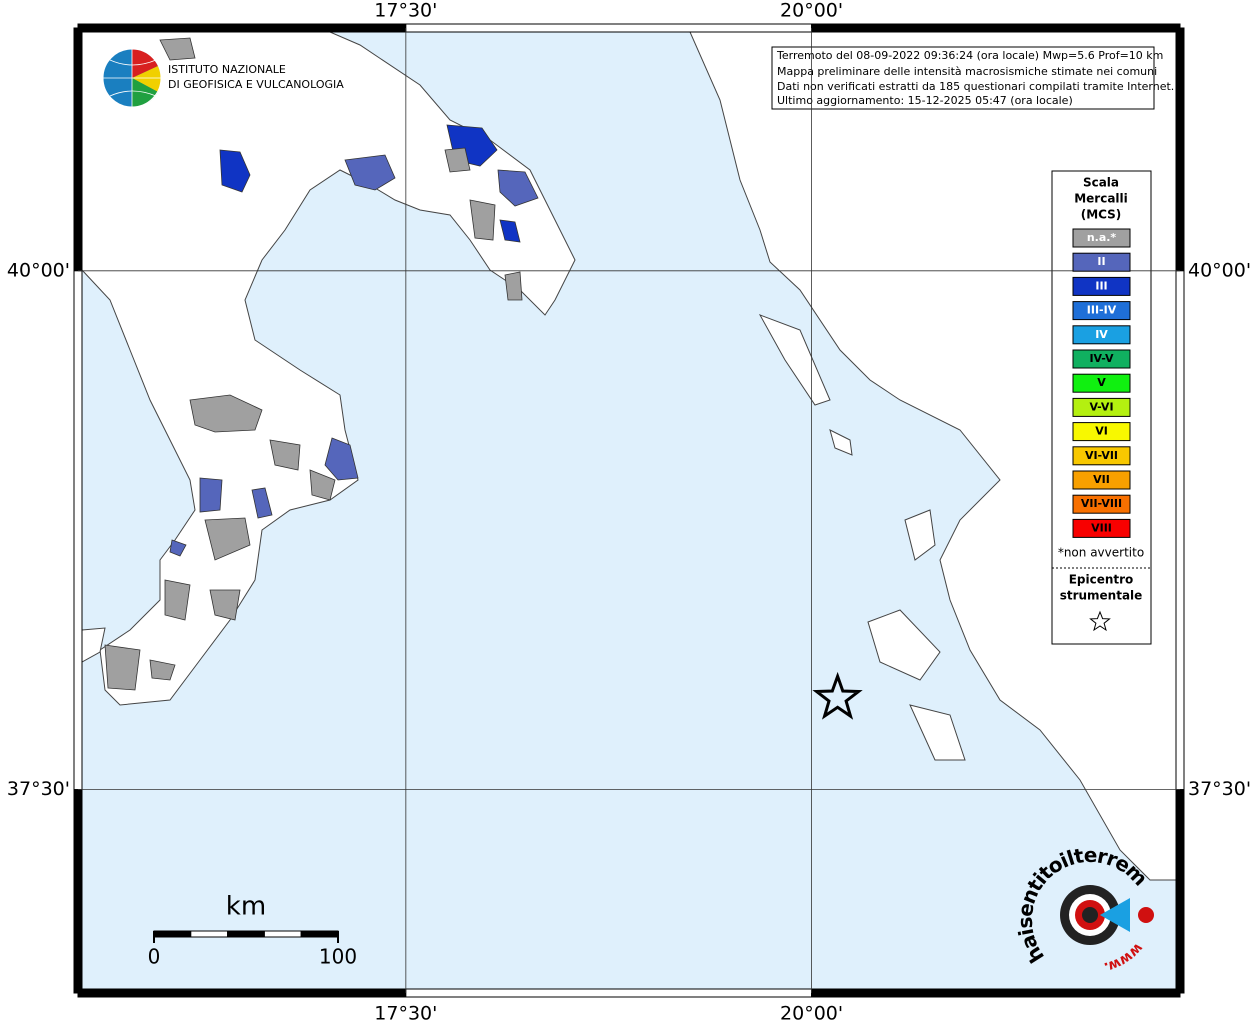 The height and width of the screenshot is (1028, 1254). Describe the element at coordinates (1101, 215) in the screenshot. I see `legend-title: (MCS)` at that location.